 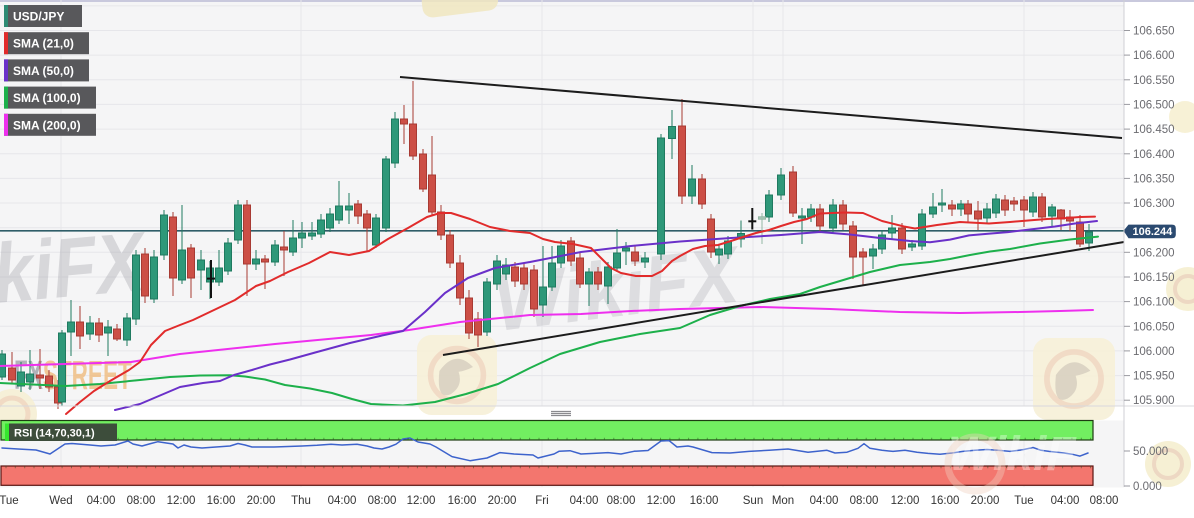 What do you see at coordinates (1154, 179) in the screenshot?
I see `svg-text: 106.350` at bounding box center [1154, 179].